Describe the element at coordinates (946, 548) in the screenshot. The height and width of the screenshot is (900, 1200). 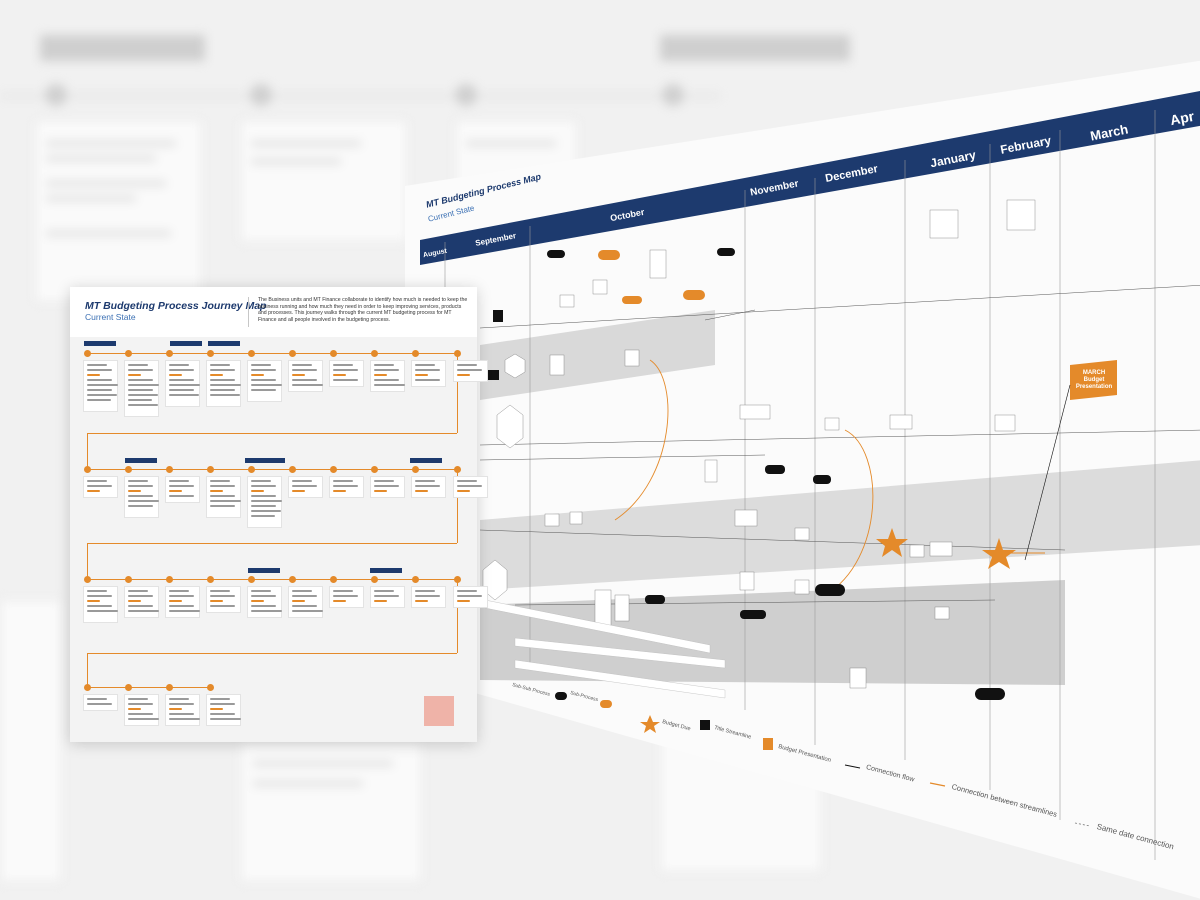
I see `budget-due-stars` at that location.